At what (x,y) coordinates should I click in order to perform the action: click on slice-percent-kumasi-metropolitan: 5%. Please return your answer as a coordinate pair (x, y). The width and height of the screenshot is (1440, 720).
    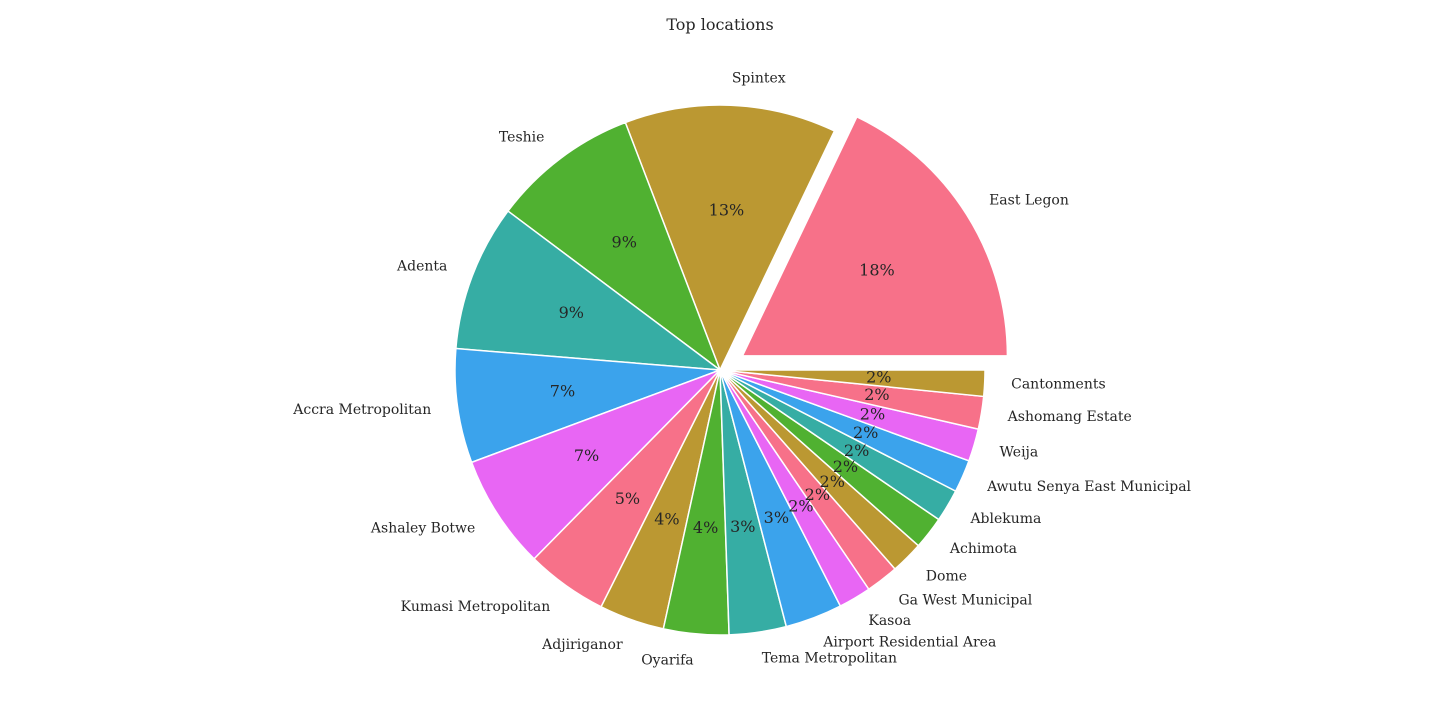
    Looking at the image, I should click on (627, 498).